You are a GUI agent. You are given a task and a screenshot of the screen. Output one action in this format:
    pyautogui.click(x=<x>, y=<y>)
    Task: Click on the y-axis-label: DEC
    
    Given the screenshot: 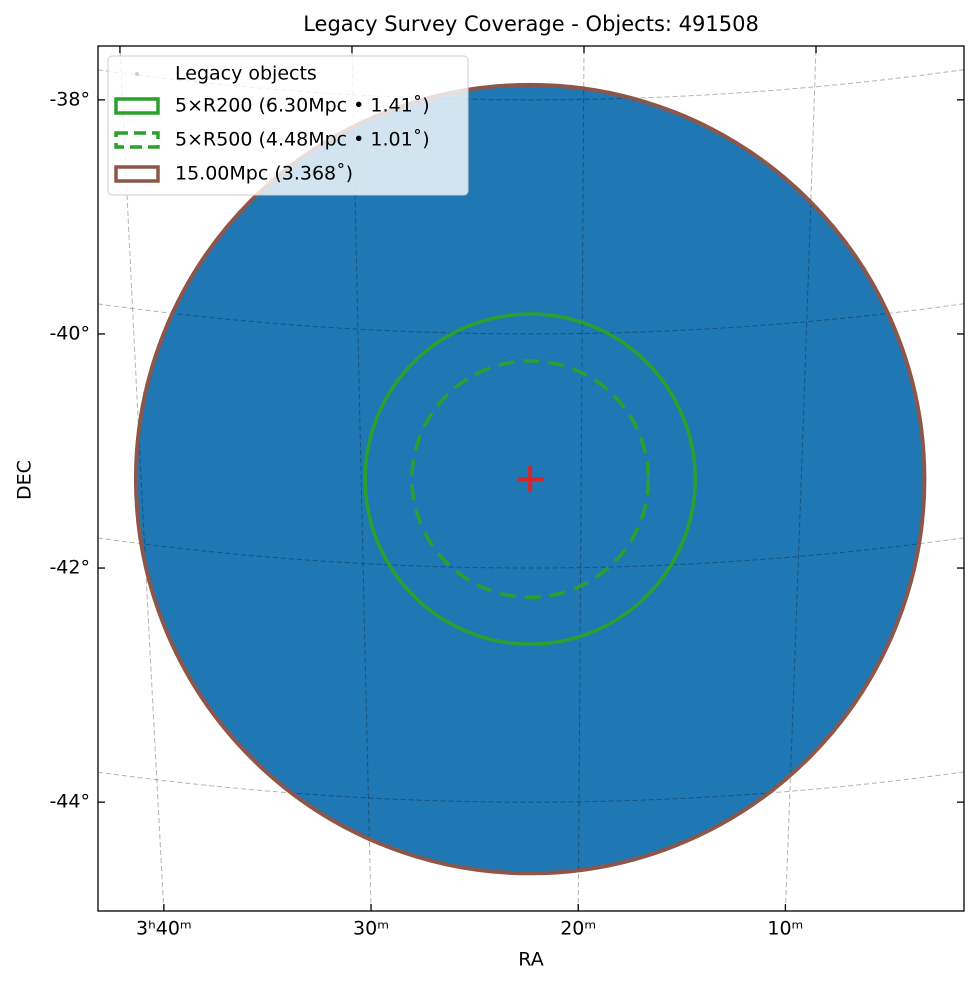 What is the action you would take?
    pyautogui.click(x=25, y=480)
    